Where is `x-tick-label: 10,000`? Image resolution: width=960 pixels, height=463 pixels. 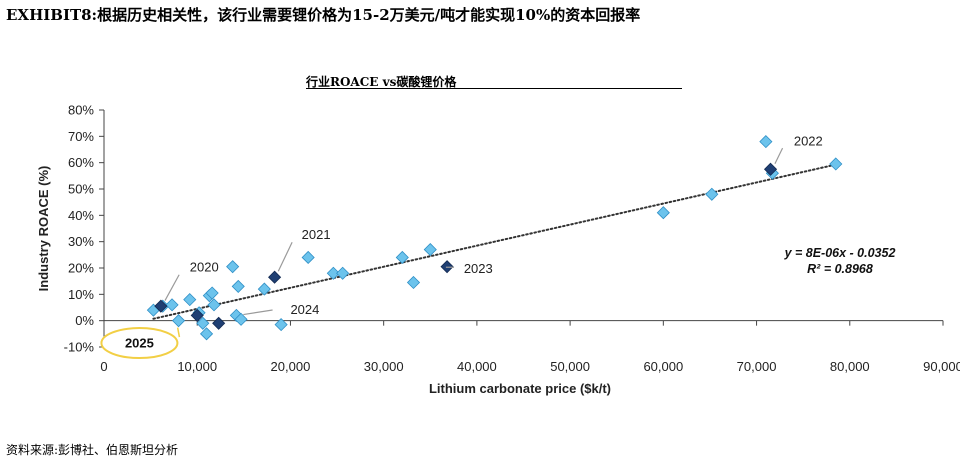
x-tick-label: 10,000 is located at coordinates (197, 366).